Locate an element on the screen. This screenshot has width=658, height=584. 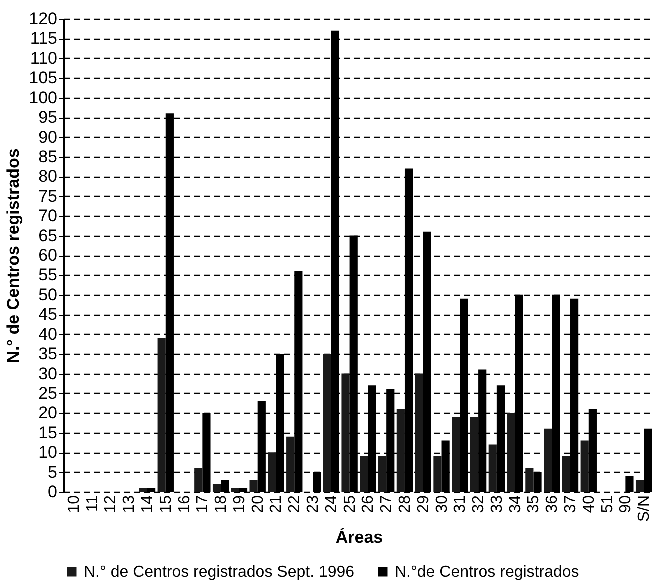
x-tick-label: 23 is located at coordinates (313, 504).